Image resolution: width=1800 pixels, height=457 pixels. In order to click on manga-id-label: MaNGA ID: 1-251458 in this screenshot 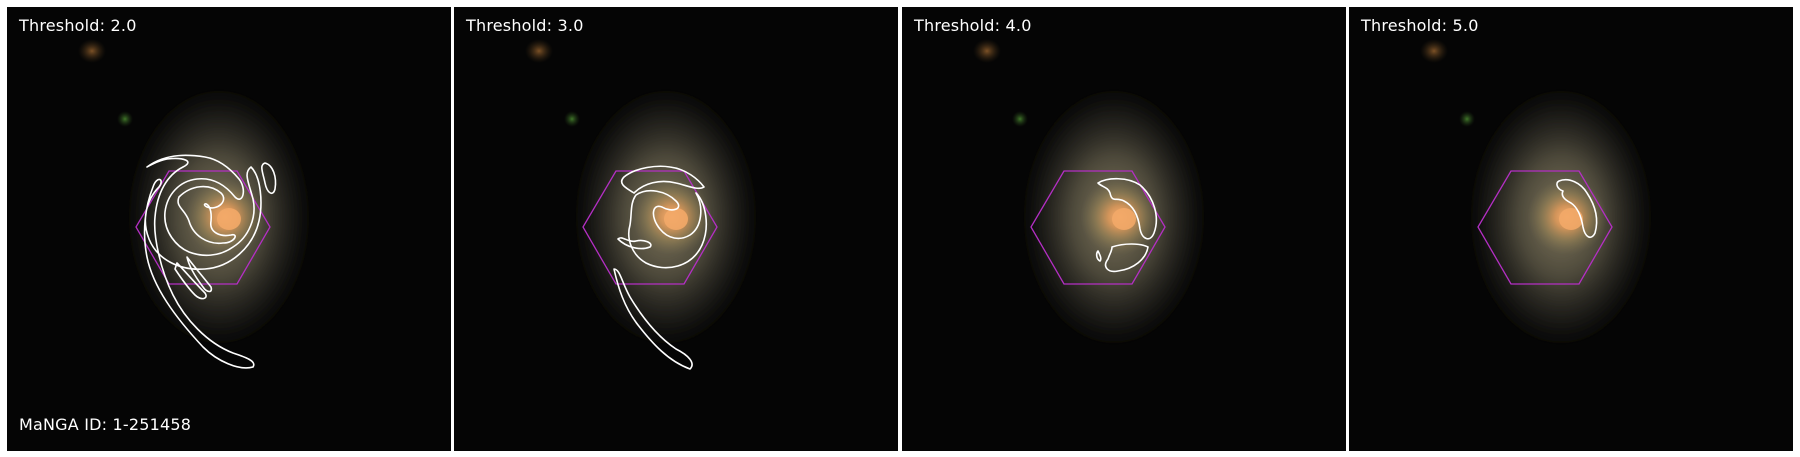, I will do `click(105, 424)`.